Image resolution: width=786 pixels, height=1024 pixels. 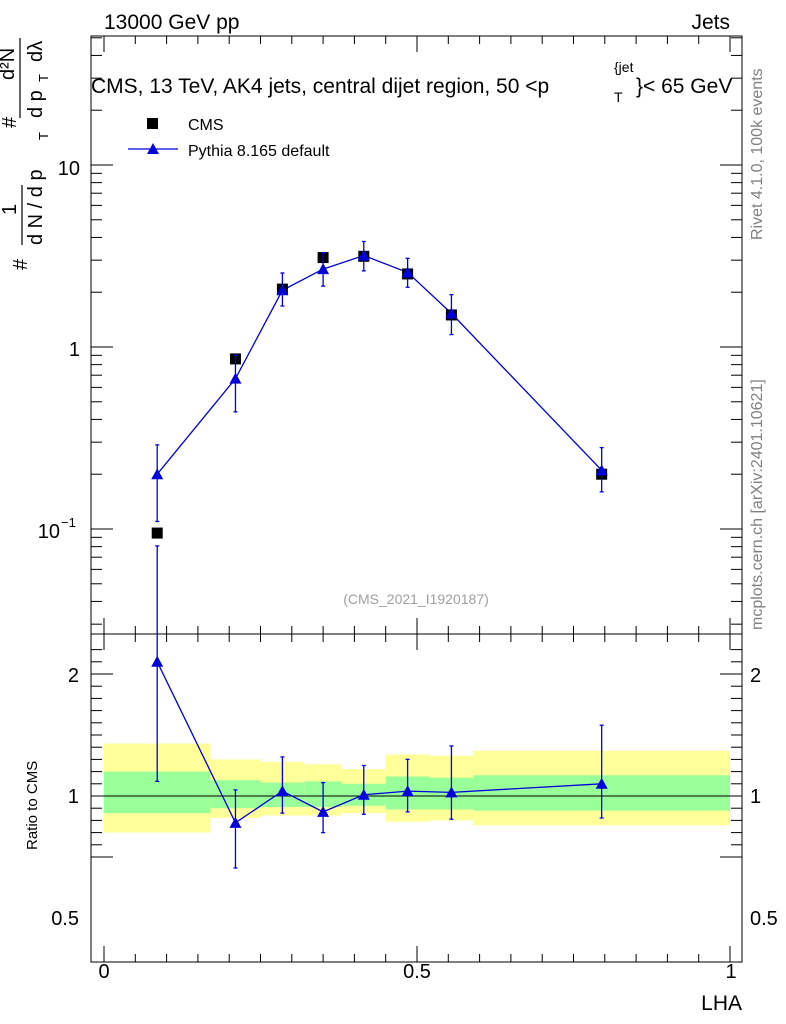 What do you see at coordinates (21, 264) in the screenshot?
I see `ylabel-hash: #` at bounding box center [21, 264].